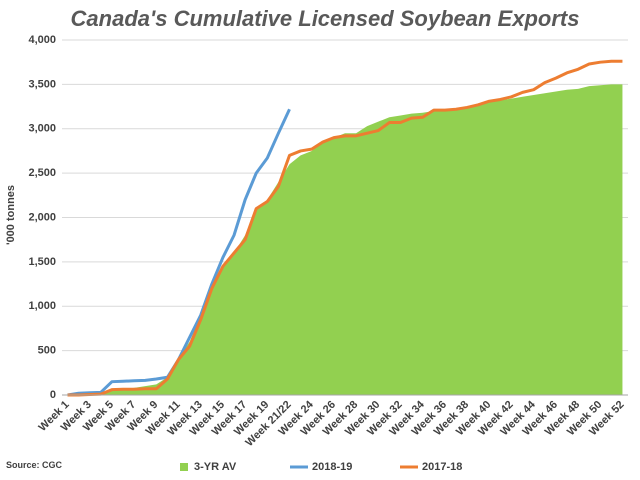 The width and height of the screenshot is (640, 480). What do you see at coordinates (442, 467) in the screenshot?
I see `legend-label: 2017-18` at bounding box center [442, 467].